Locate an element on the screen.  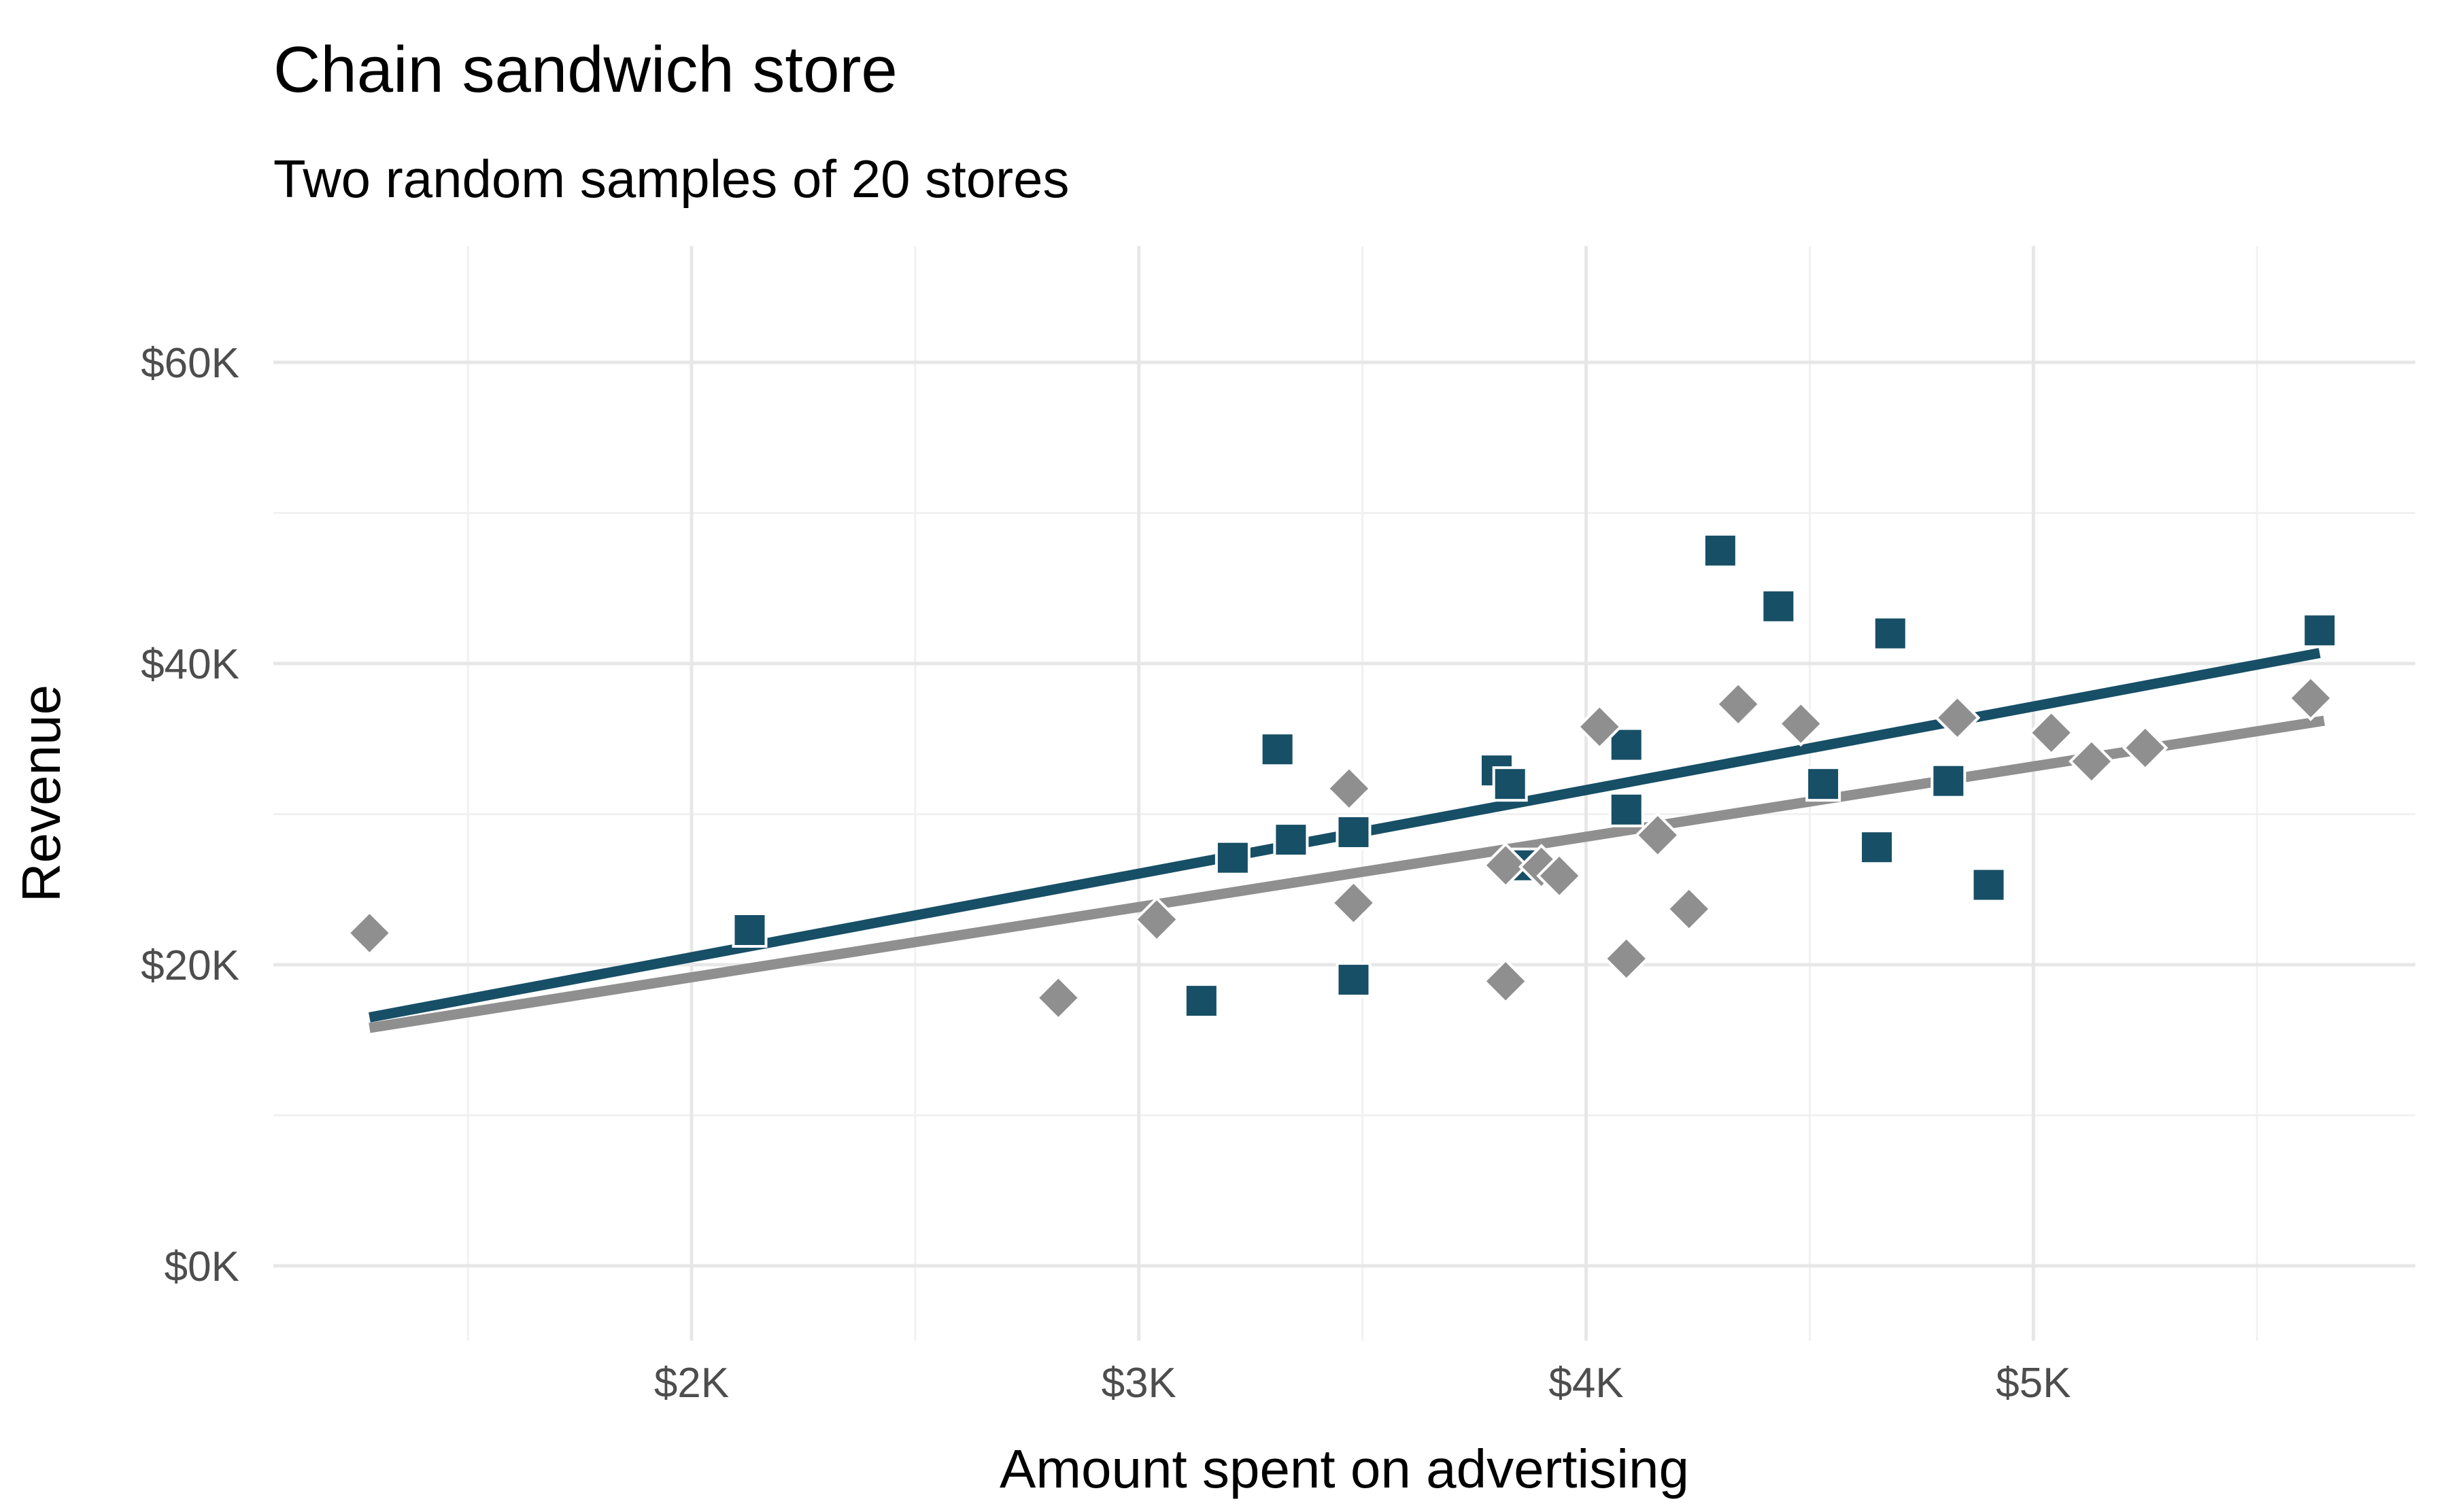
x-tick-label: $5K is located at coordinates (2034, 1383).